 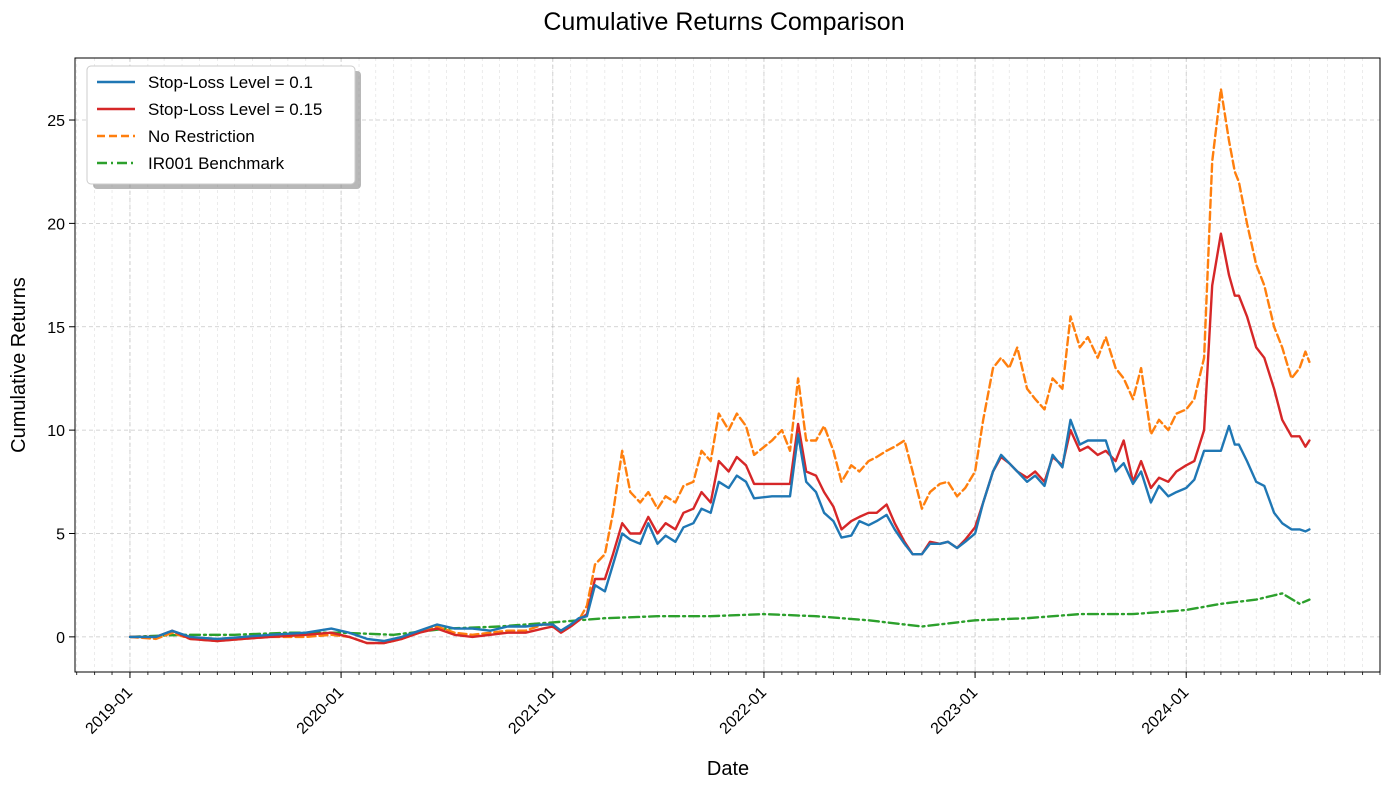 What do you see at coordinates (723, 22) in the screenshot?
I see `chart-title: Cumulative Returns Comparison` at bounding box center [723, 22].